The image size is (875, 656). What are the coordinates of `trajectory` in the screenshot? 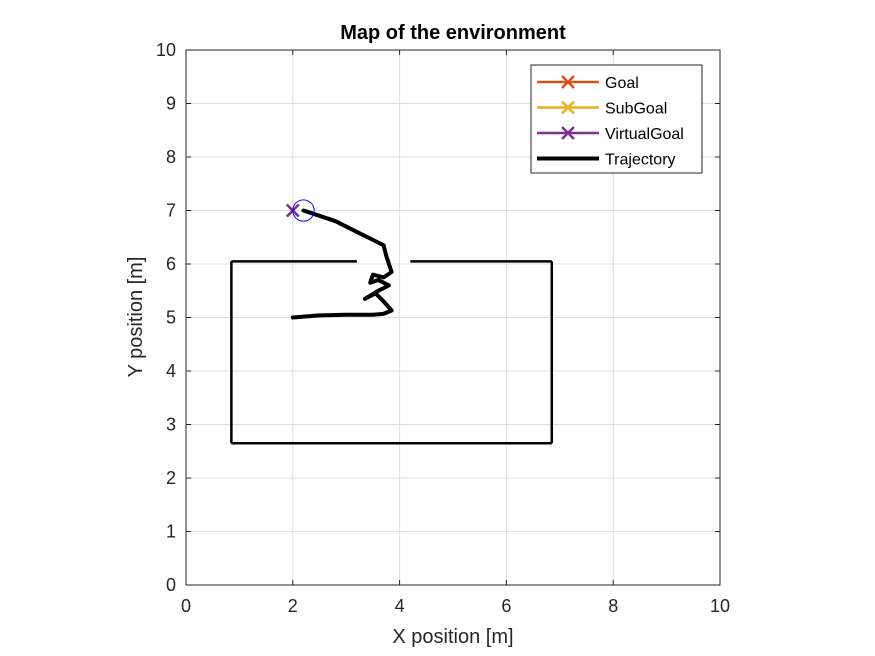 It's located at (342, 264).